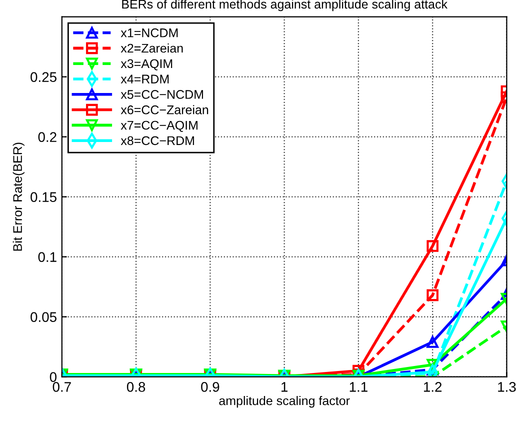 This screenshot has width=516, height=421. What do you see at coordinates (47, 257) in the screenshot?
I see `y-tick-label: 0.1` at bounding box center [47, 257].